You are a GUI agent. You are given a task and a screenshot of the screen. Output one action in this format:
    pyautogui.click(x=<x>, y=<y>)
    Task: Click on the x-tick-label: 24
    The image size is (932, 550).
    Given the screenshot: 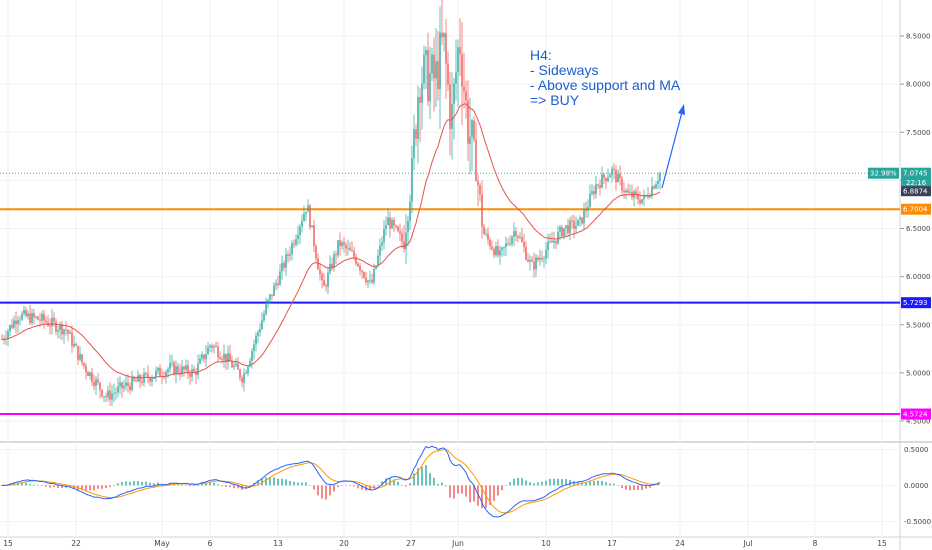 What is the action you would take?
    pyautogui.click(x=680, y=543)
    